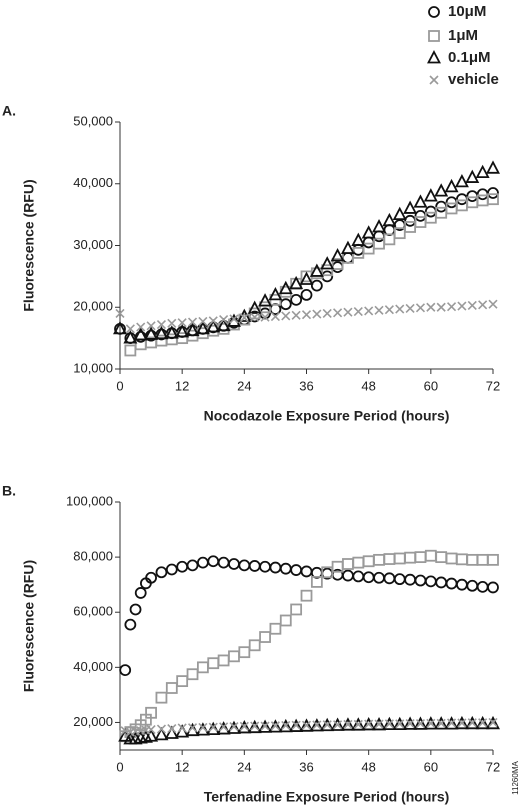 This screenshot has width=524, height=808. I want to click on figure-id: 11260MA, so click(515, 778).